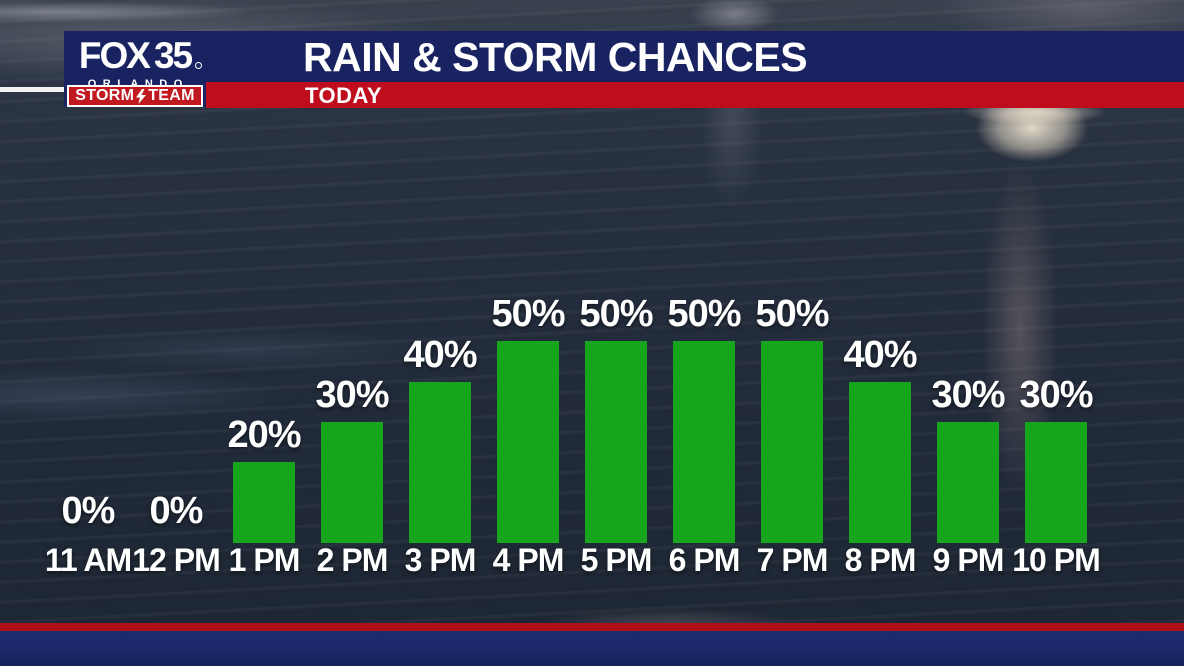  I want to click on chart-column: 20%, so click(264, 406).